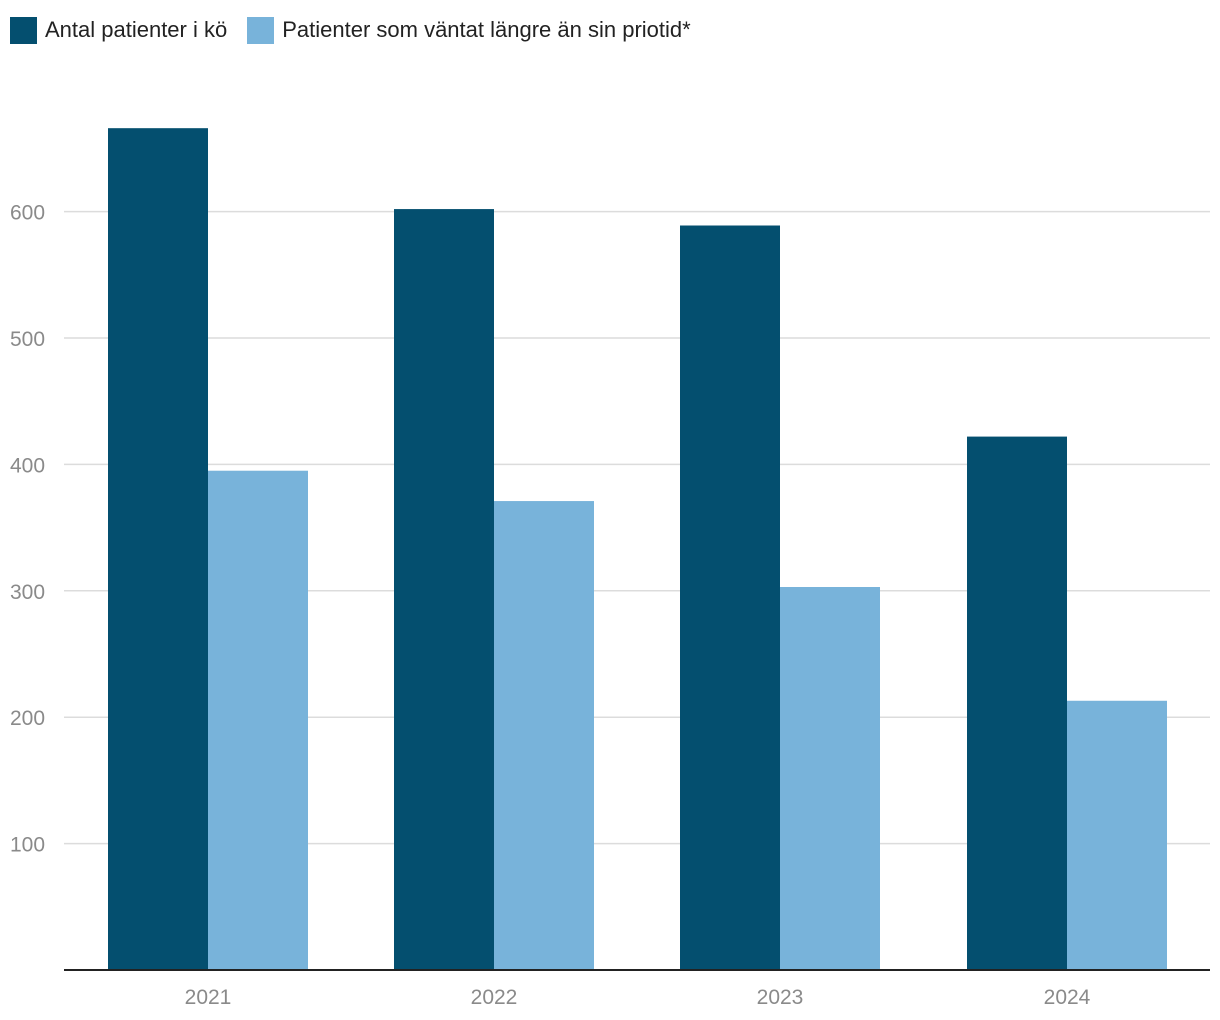 Image resolution: width=1220 pixels, height=1020 pixels. What do you see at coordinates (261, 30) in the screenshot?
I see `legend-swatch-overdue` at bounding box center [261, 30].